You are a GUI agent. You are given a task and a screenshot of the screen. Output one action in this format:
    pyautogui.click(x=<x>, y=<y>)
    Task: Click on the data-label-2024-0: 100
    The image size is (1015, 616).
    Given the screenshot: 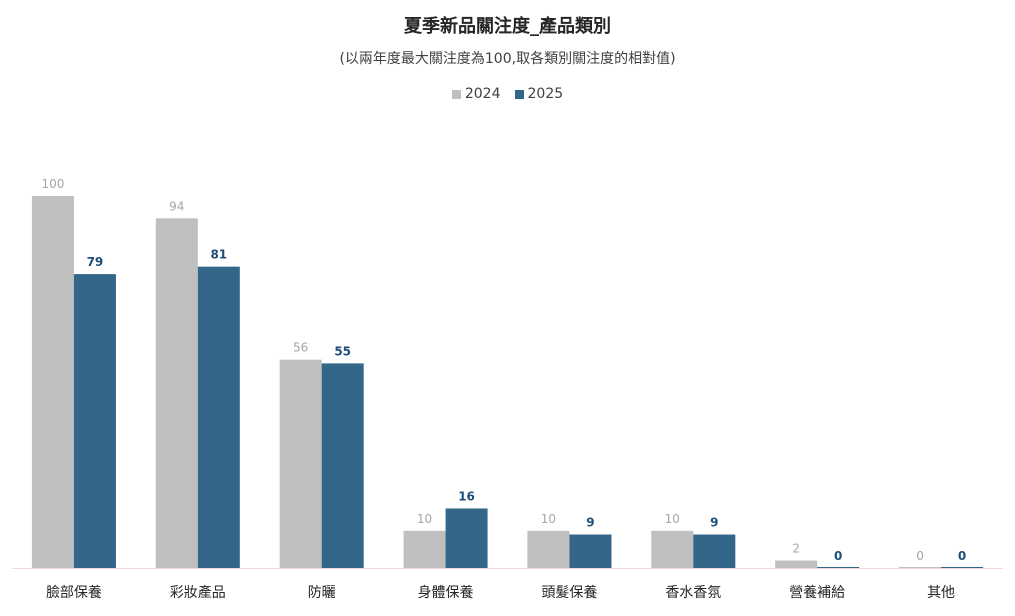 What is the action you would take?
    pyautogui.click(x=52, y=184)
    